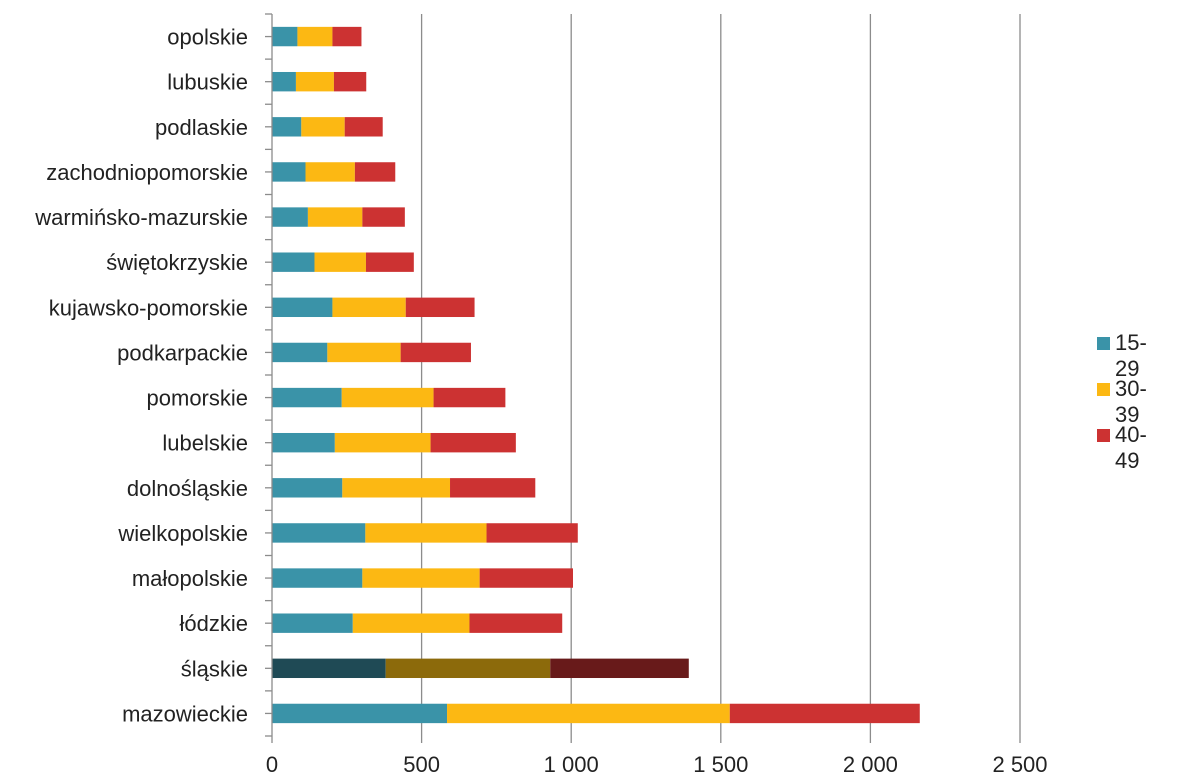 Image resolution: width=1180 pixels, height=780 pixels. I want to click on category-label: wielkopolskie, so click(182, 533).